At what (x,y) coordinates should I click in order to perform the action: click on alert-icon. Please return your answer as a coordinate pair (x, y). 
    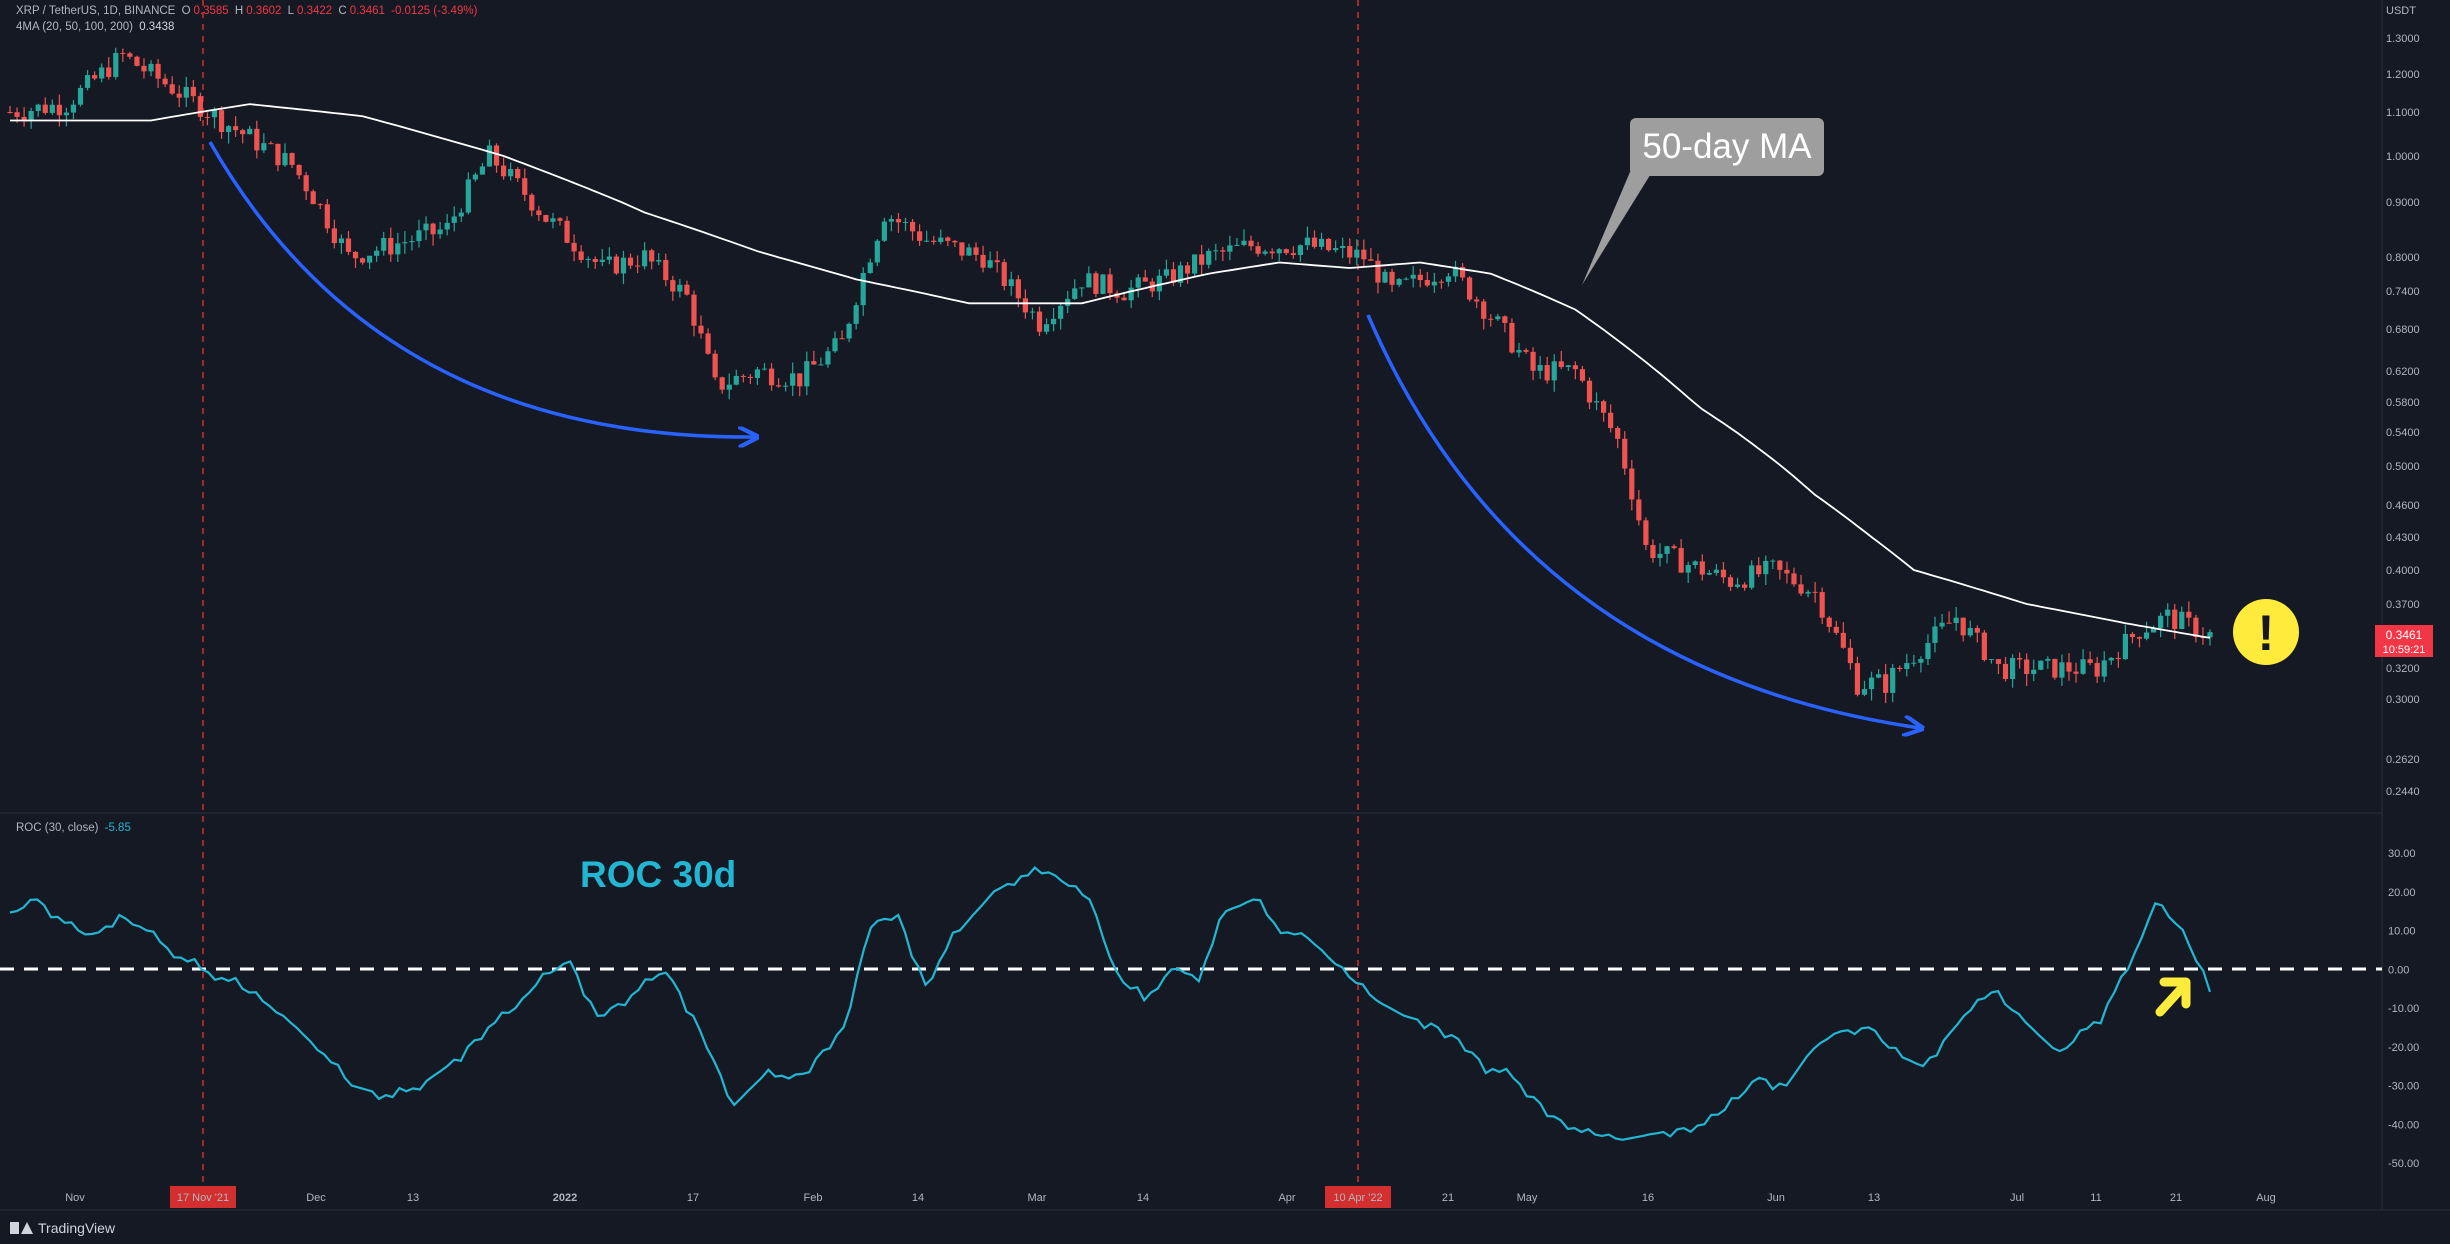
    Looking at the image, I should click on (2266, 632).